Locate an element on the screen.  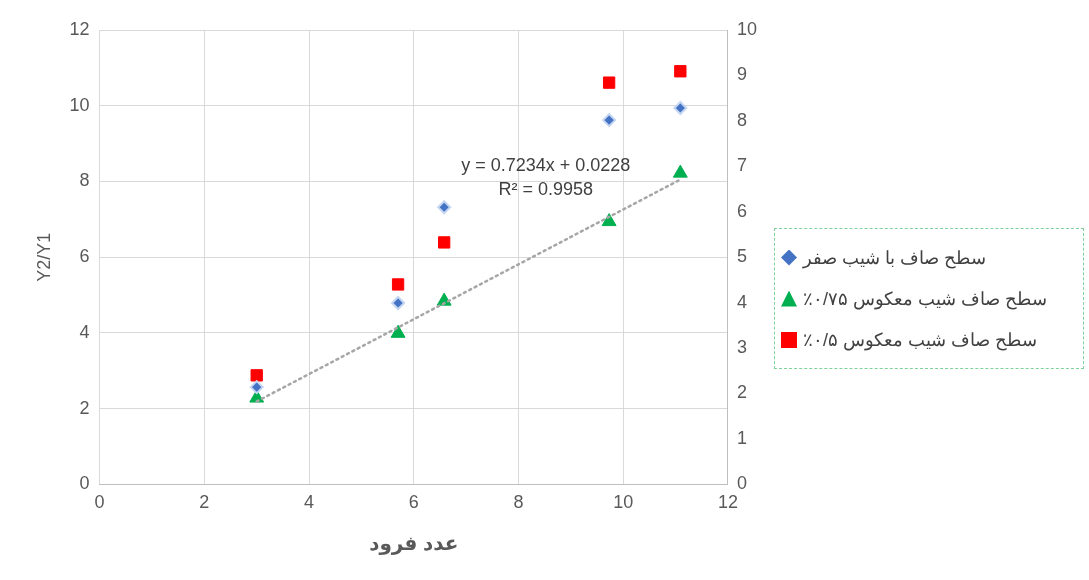
y2-tick-label: 5 is located at coordinates (741, 256).